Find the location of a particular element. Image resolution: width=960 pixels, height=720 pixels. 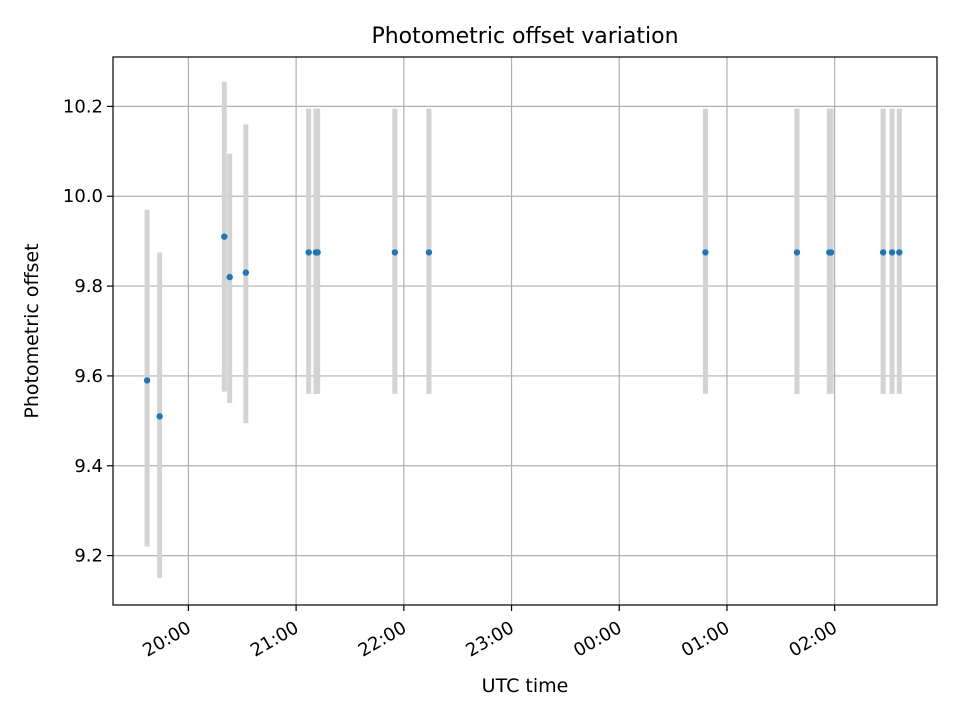

y-tick-label: 9.4 is located at coordinates (88, 466).